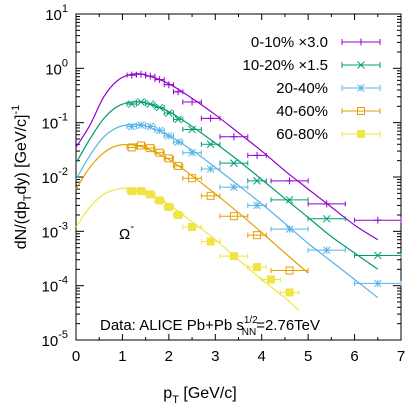 The width and height of the screenshot is (415, 409). I want to click on y-tick-label: 10⁻³, so click(55, 230).